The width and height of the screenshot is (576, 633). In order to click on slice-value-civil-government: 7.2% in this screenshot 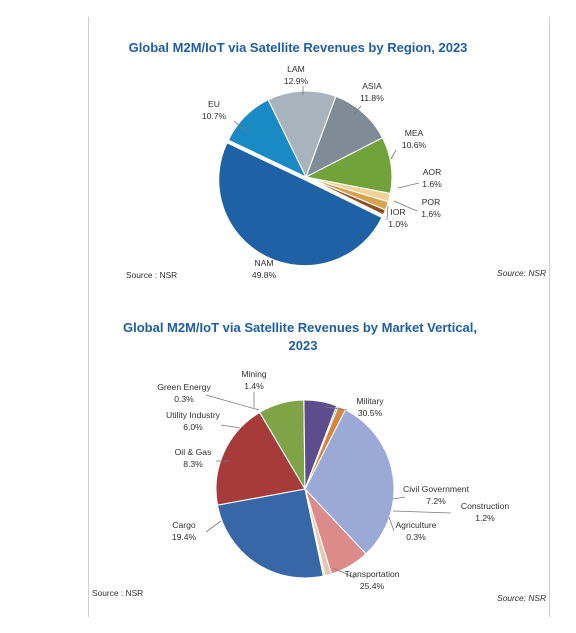, I will do `click(436, 501)`.